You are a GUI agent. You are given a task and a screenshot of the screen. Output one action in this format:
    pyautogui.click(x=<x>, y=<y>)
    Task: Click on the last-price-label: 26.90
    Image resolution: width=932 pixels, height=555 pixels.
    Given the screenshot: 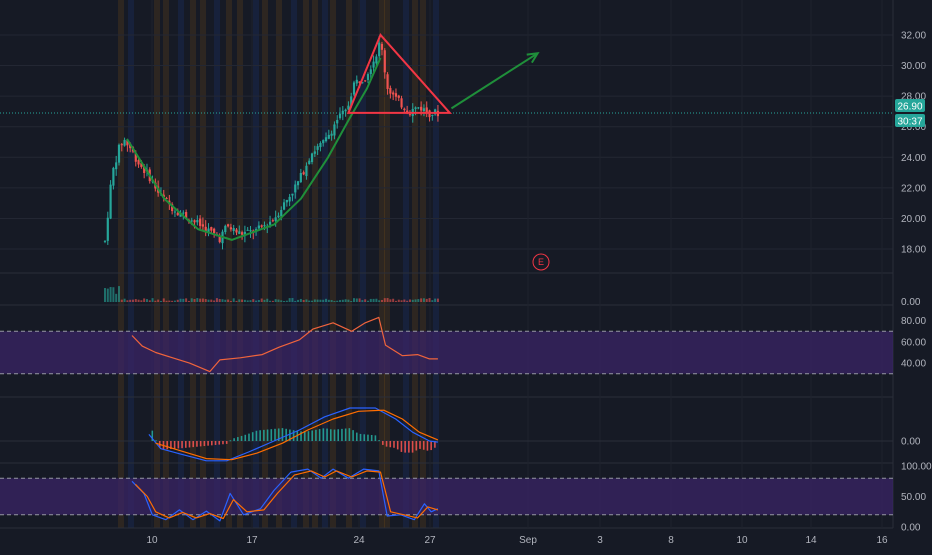 What is the action you would take?
    pyautogui.click(x=909, y=107)
    